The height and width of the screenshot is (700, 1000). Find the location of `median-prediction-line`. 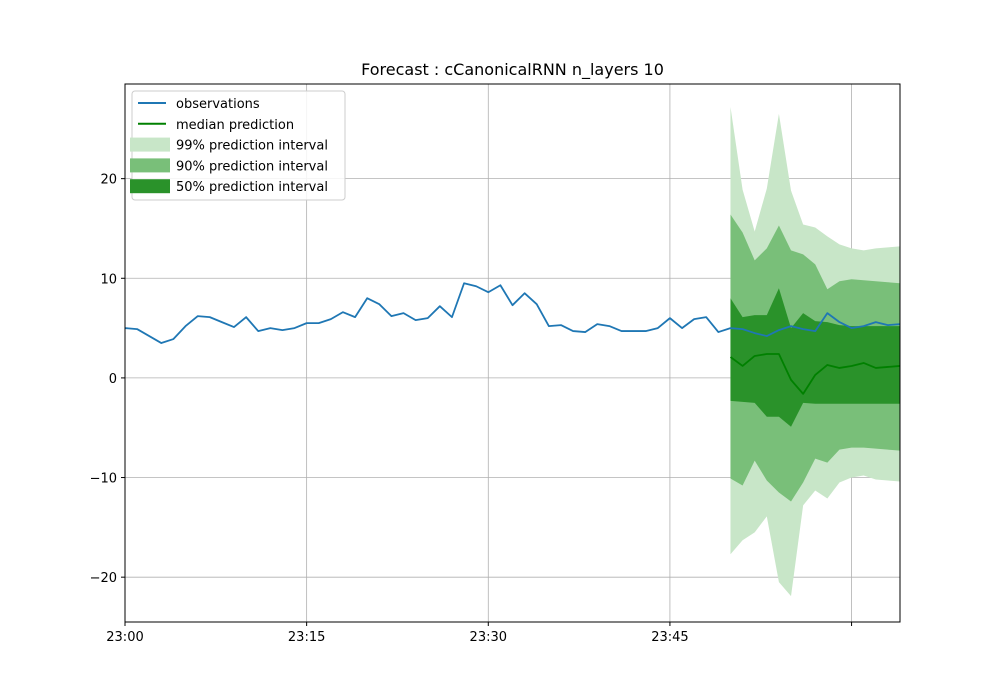

median-prediction-line is located at coordinates (815, 374).